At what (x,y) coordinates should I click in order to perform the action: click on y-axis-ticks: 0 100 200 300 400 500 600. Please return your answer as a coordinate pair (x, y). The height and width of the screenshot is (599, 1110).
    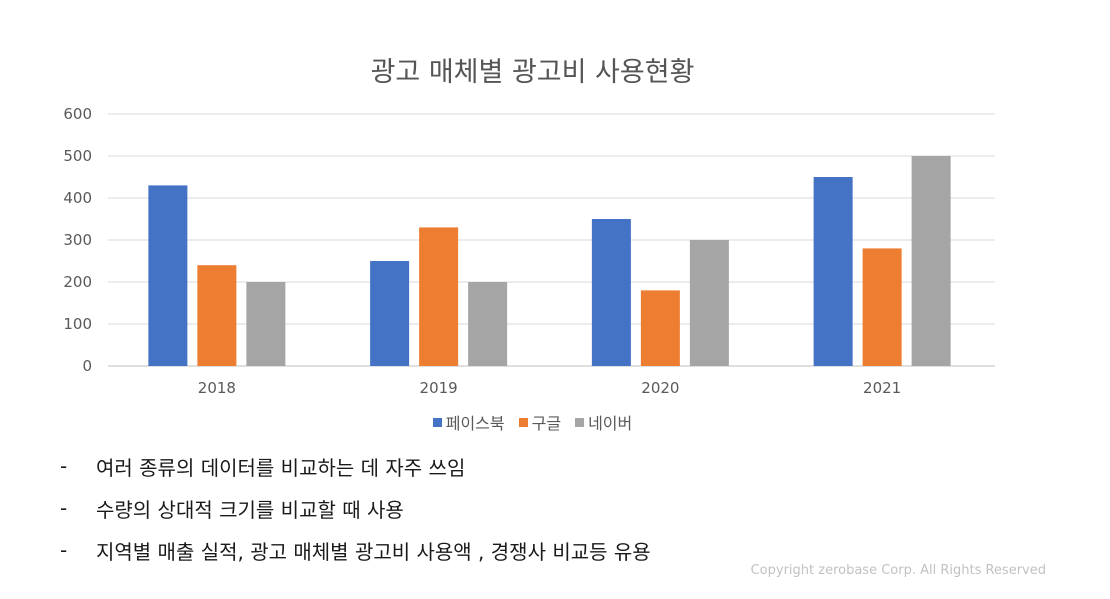
    Looking at the image, I should click on (77, 240).